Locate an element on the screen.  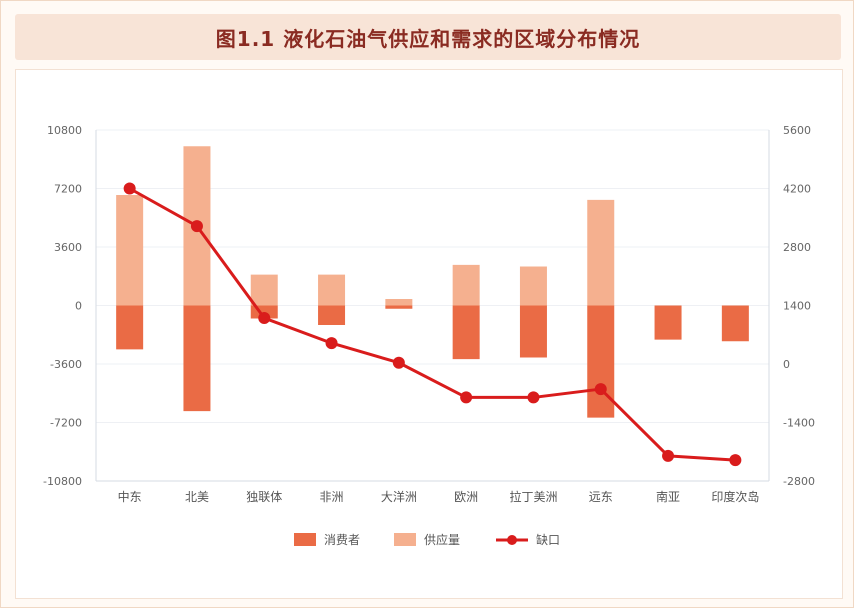
y-right-tick-label: -2800 is located at coordinates (799, 481).